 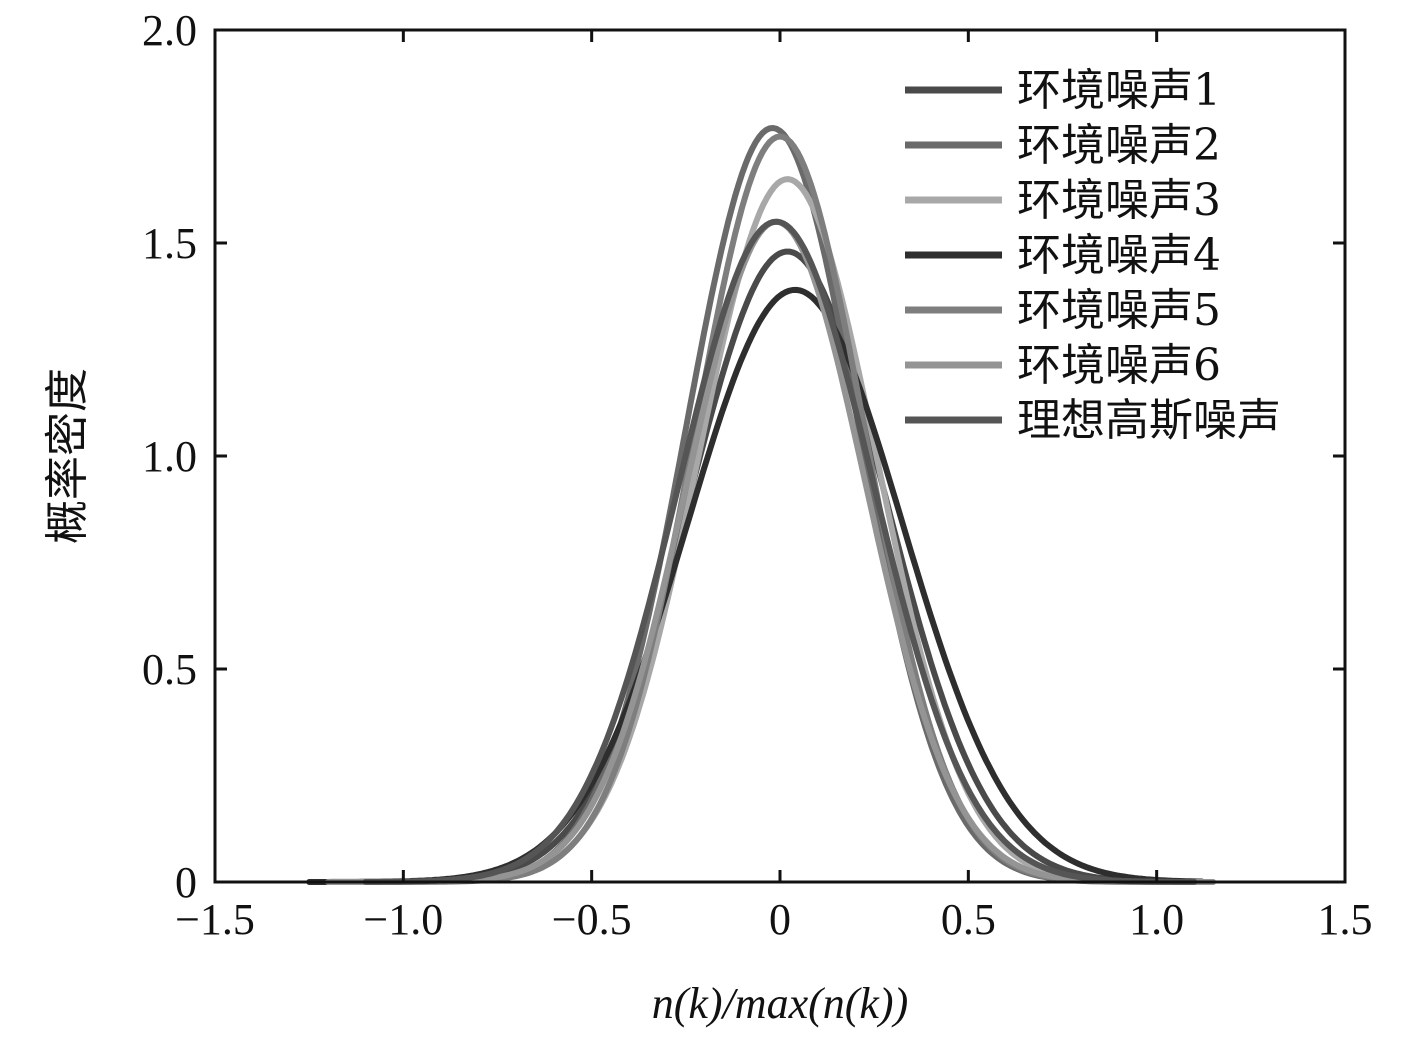 What do you see at coordinates (67, 456) in the screenshot?
I see `y-axis-title: 概率密度` at bounding box center [67, 456].